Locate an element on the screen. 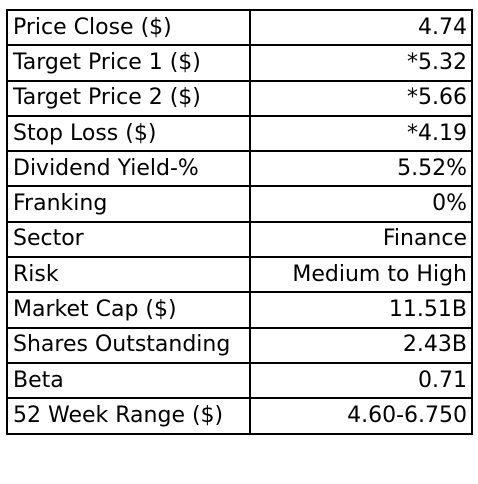  table-row-dividend-yield: Dividend Yield-% 5.52% is located at coordinates (239, 169).